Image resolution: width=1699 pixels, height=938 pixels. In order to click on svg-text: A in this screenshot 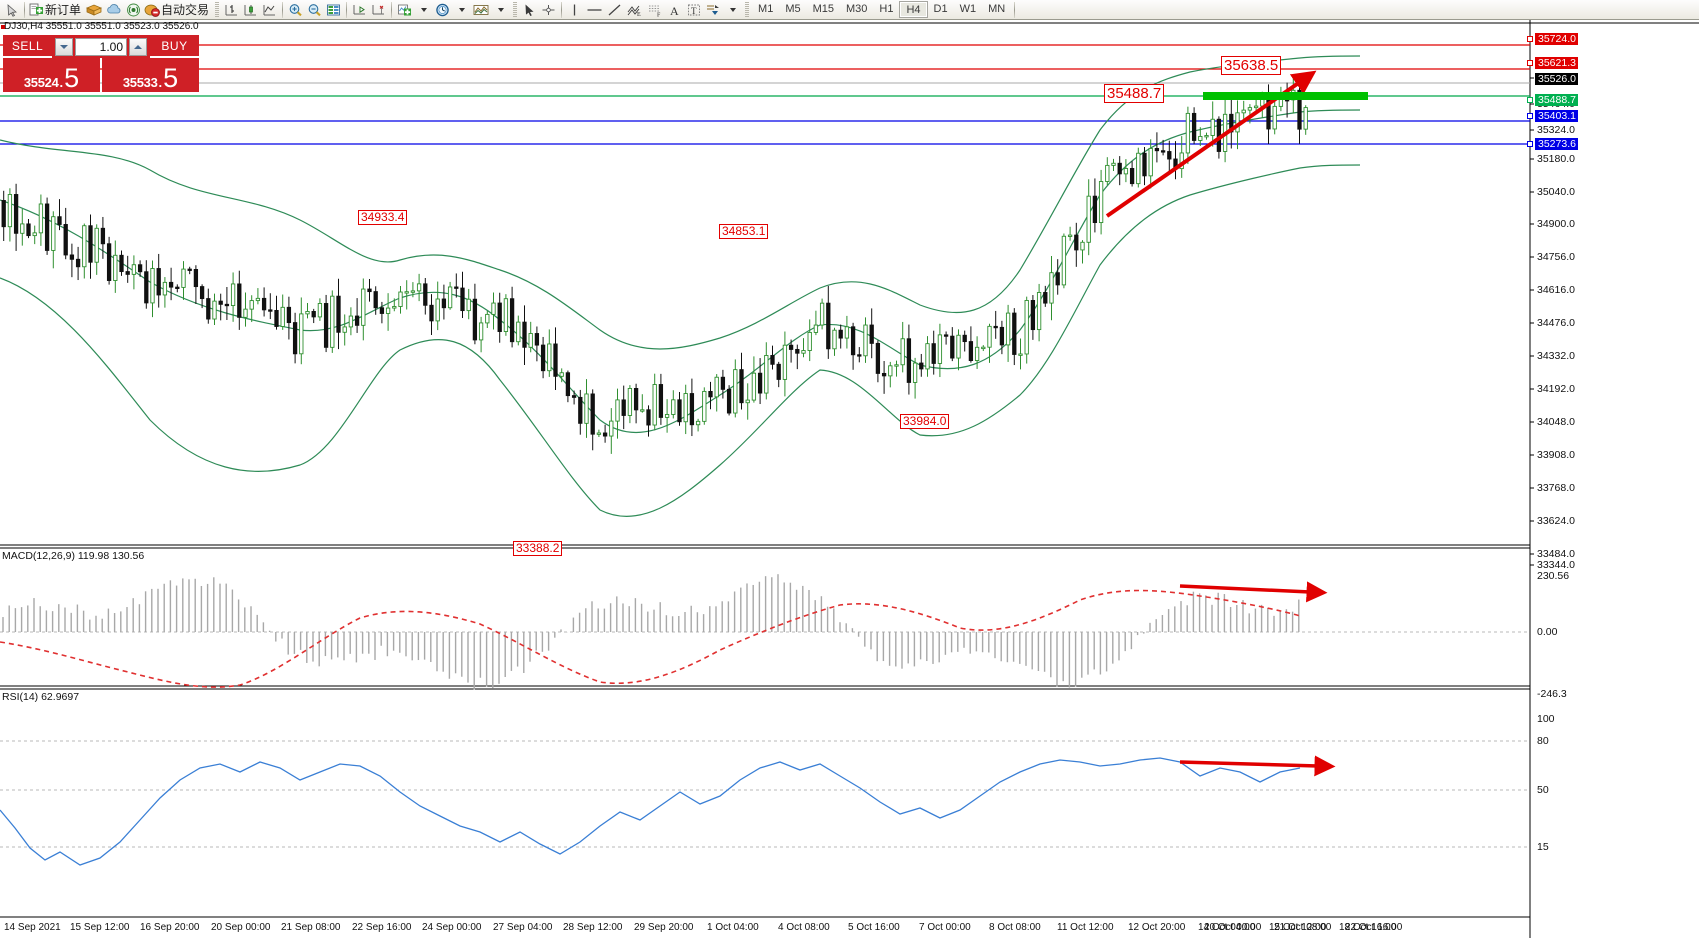, I will do `click(674, 10)`.